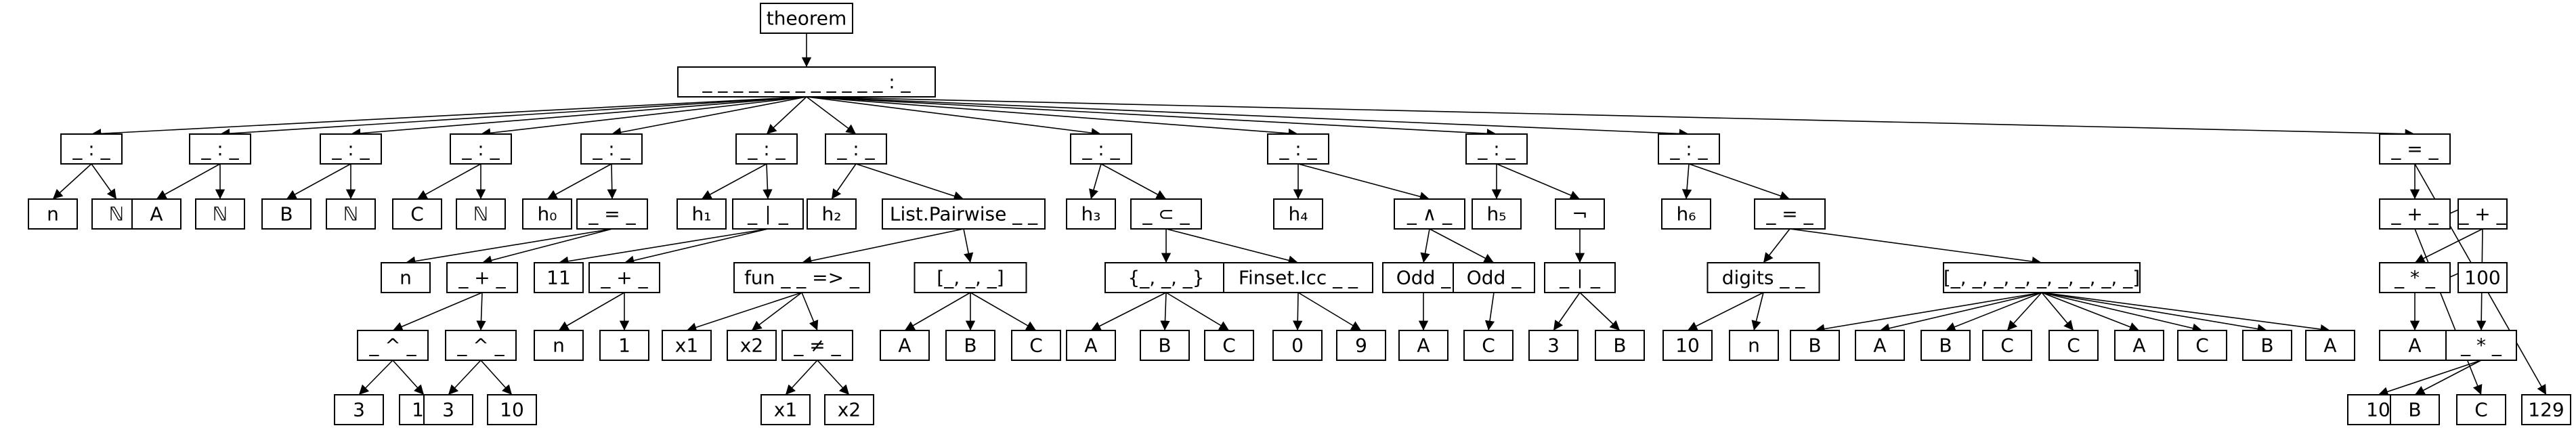 Image resolution: width=2576 pixels, height=430 pixels. I want to click on node-label: _ ∧ _, so click(1430, 214).